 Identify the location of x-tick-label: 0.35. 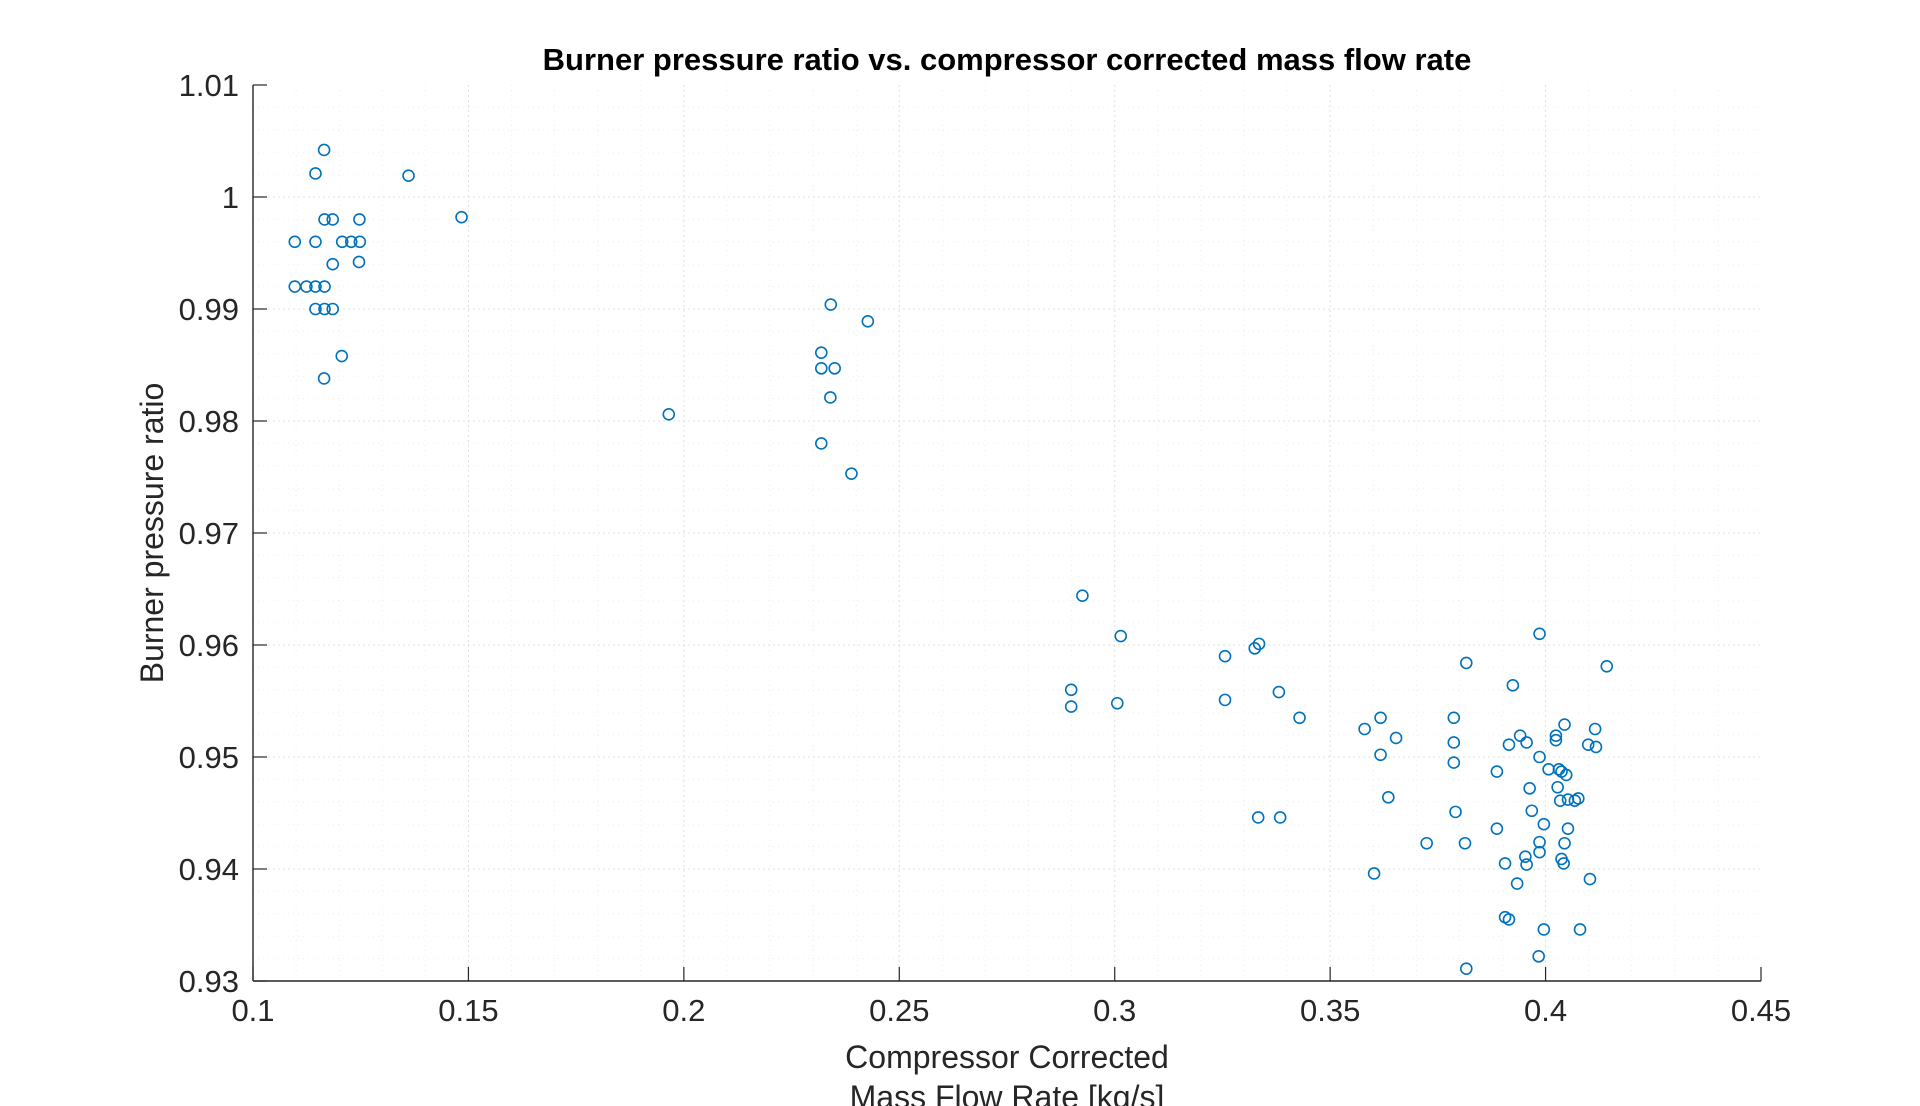
(1330, 1010).